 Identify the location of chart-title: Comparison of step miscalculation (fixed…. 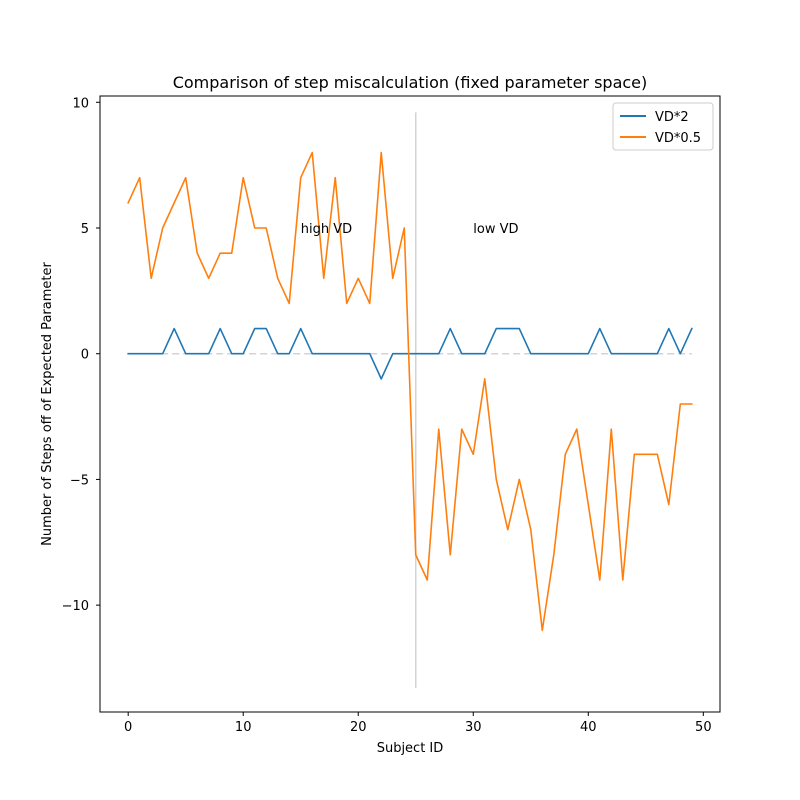
(410, 82).